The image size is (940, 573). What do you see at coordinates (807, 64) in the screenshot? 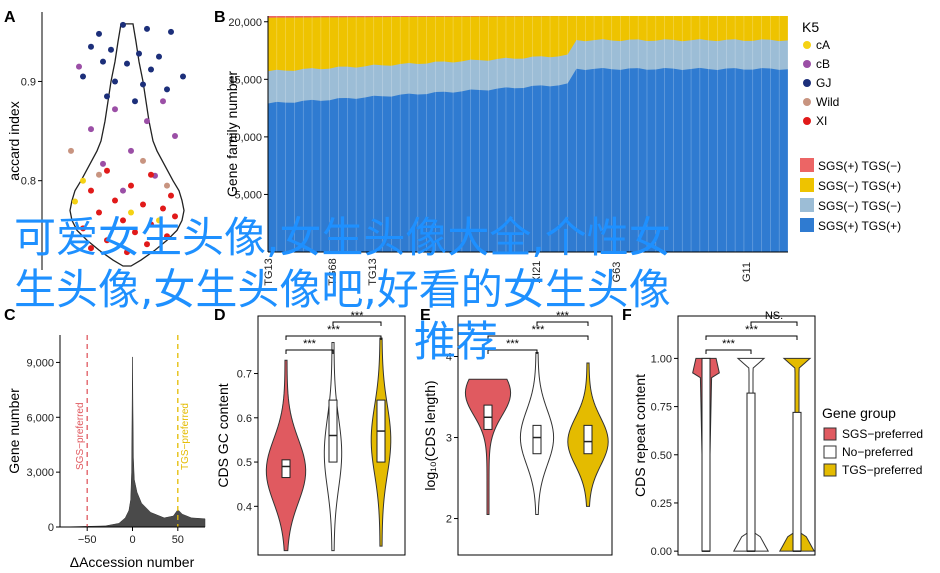
I see `legend-swatch-cb` at bounding box center [807, 64].